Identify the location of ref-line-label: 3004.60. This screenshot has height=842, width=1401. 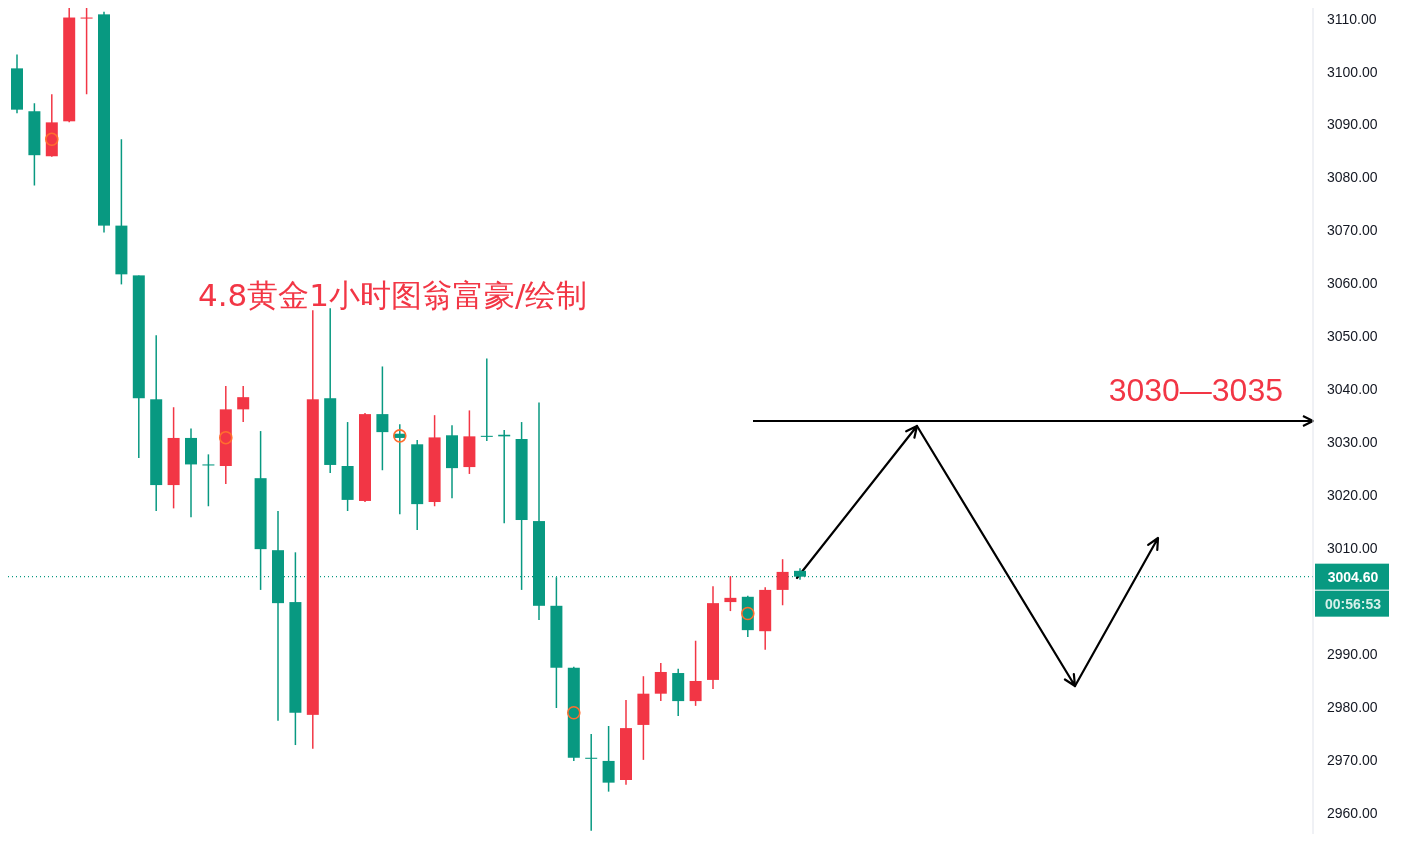
(1353, 576).